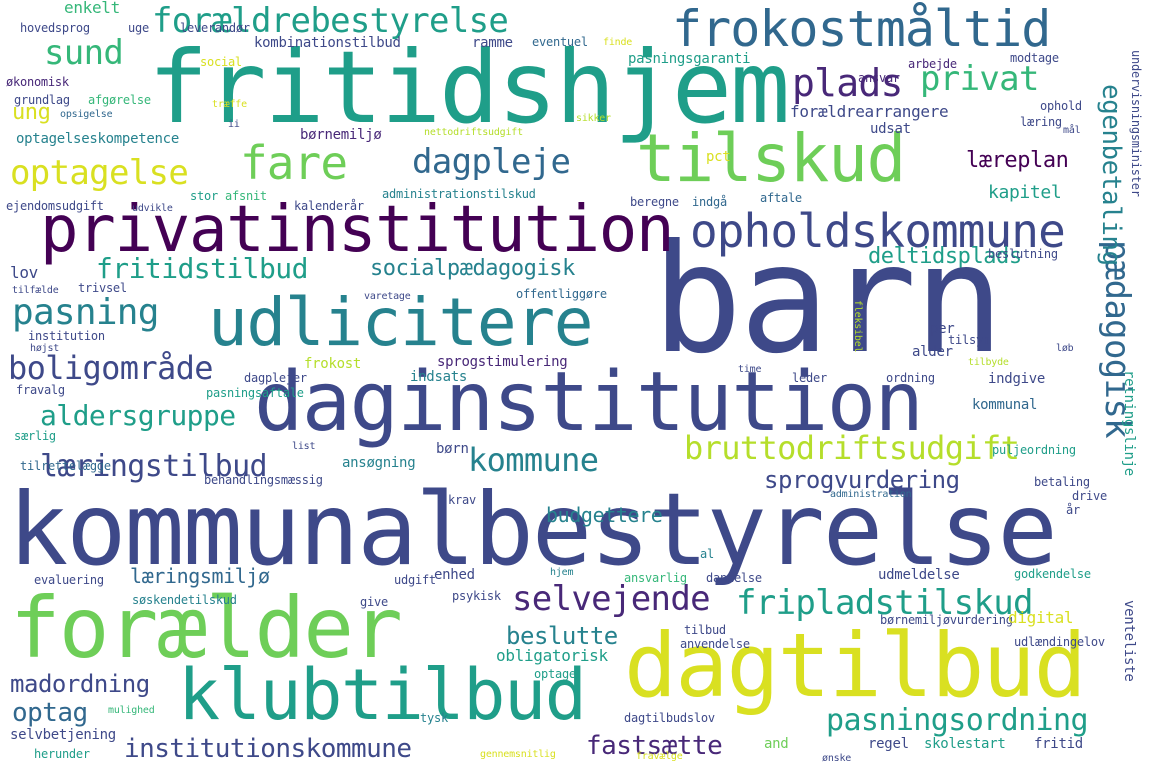  What do you see at coordinates (184, 600) in the screenshot?
I see `word: søskendetilskud` at bounding box center [184, 600].